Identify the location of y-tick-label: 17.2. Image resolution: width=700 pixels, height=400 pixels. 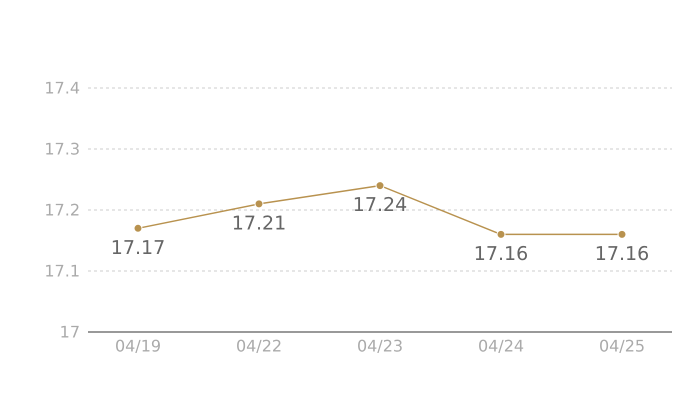
(62, 210).